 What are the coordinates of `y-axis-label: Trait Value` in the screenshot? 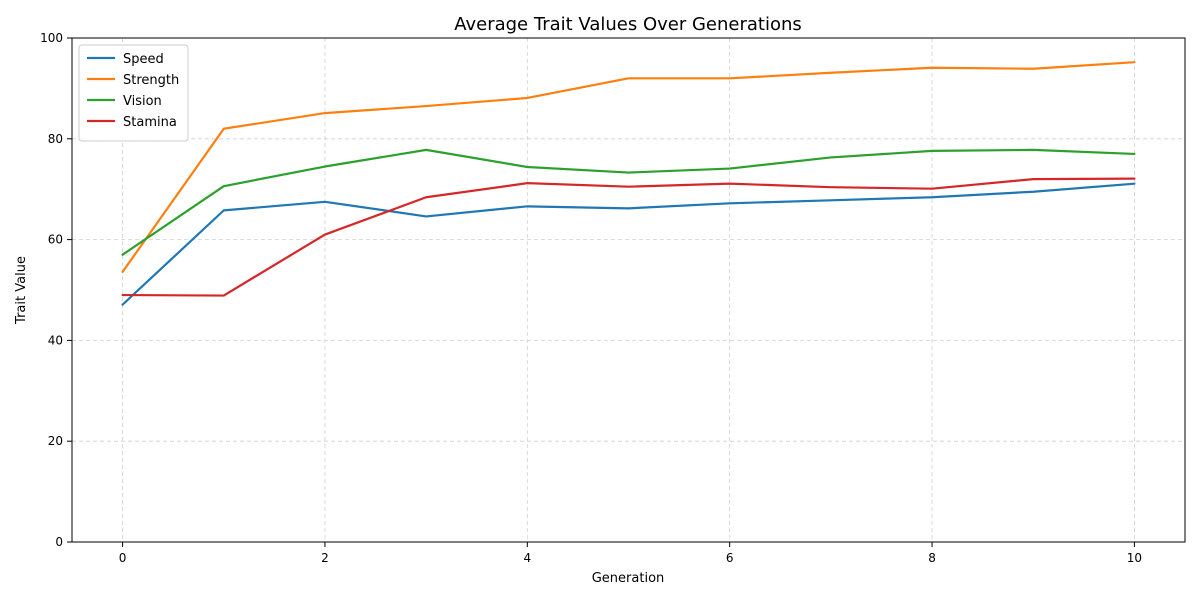 It's located at (21, 290).